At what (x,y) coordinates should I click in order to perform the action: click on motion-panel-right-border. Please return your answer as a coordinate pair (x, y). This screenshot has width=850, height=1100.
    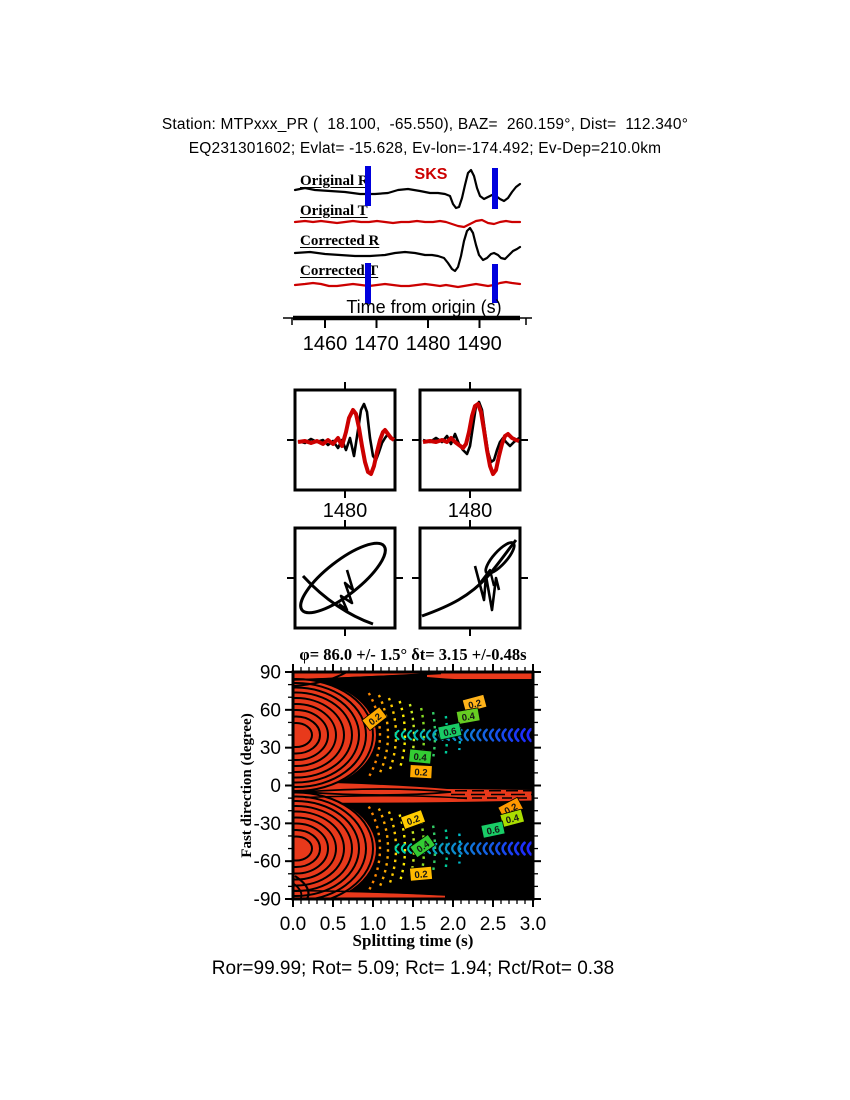
    Looking at the image, I should click on (470, 578).